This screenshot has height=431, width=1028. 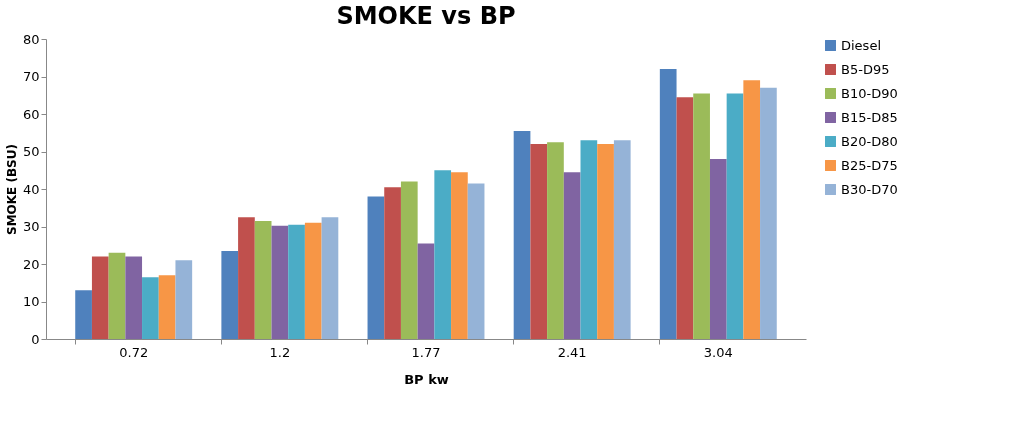 I want to click on x-tick-label: 1.2, so click(x=280, y=352).